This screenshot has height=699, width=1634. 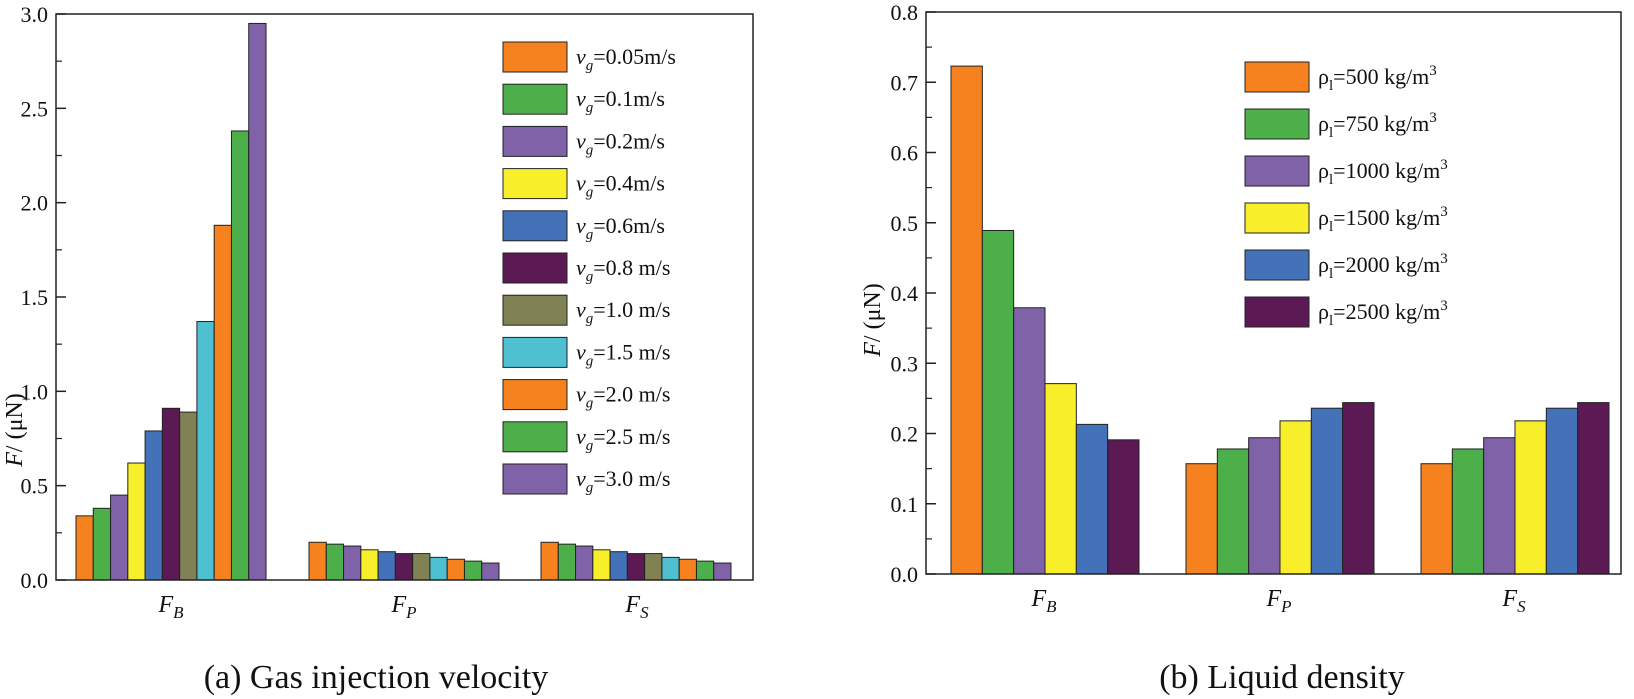 I want to click on panel-caption: (b) Liquid density, so click(x=1282, y=677).